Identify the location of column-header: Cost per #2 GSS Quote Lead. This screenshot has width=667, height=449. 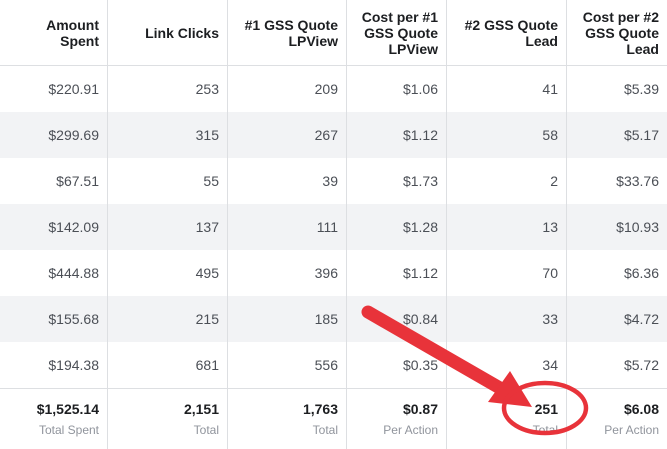
(617, 33).